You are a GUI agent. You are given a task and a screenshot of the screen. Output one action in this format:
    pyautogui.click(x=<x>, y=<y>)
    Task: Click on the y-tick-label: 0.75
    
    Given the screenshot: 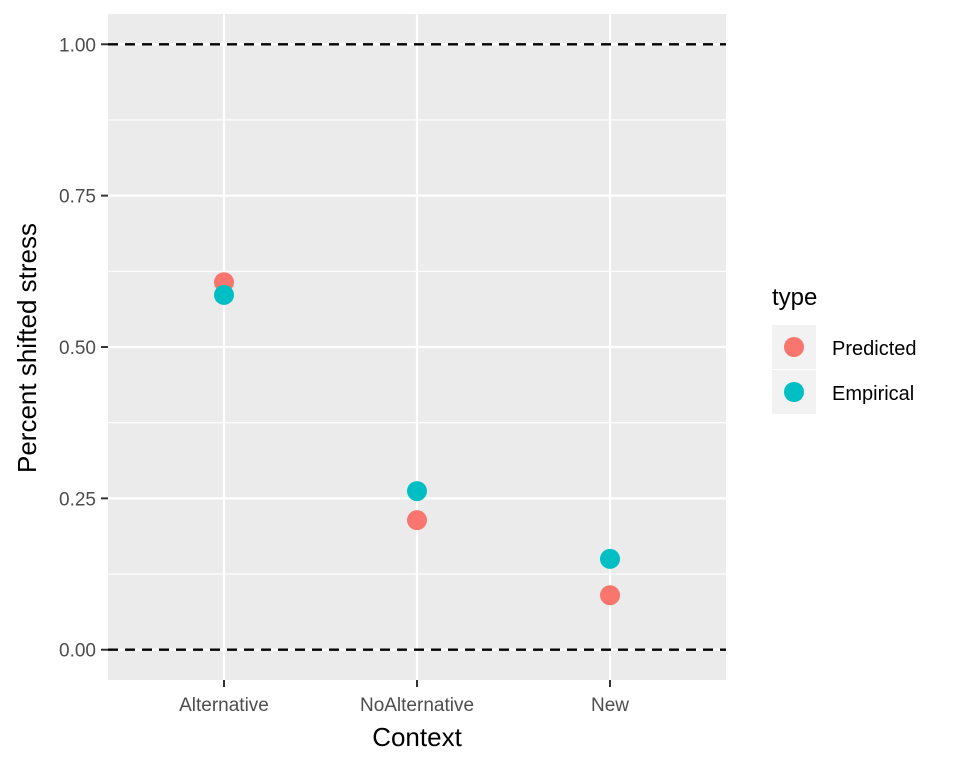 What is the action you would take?
    pyautogui.click(x=77, y=197)
    